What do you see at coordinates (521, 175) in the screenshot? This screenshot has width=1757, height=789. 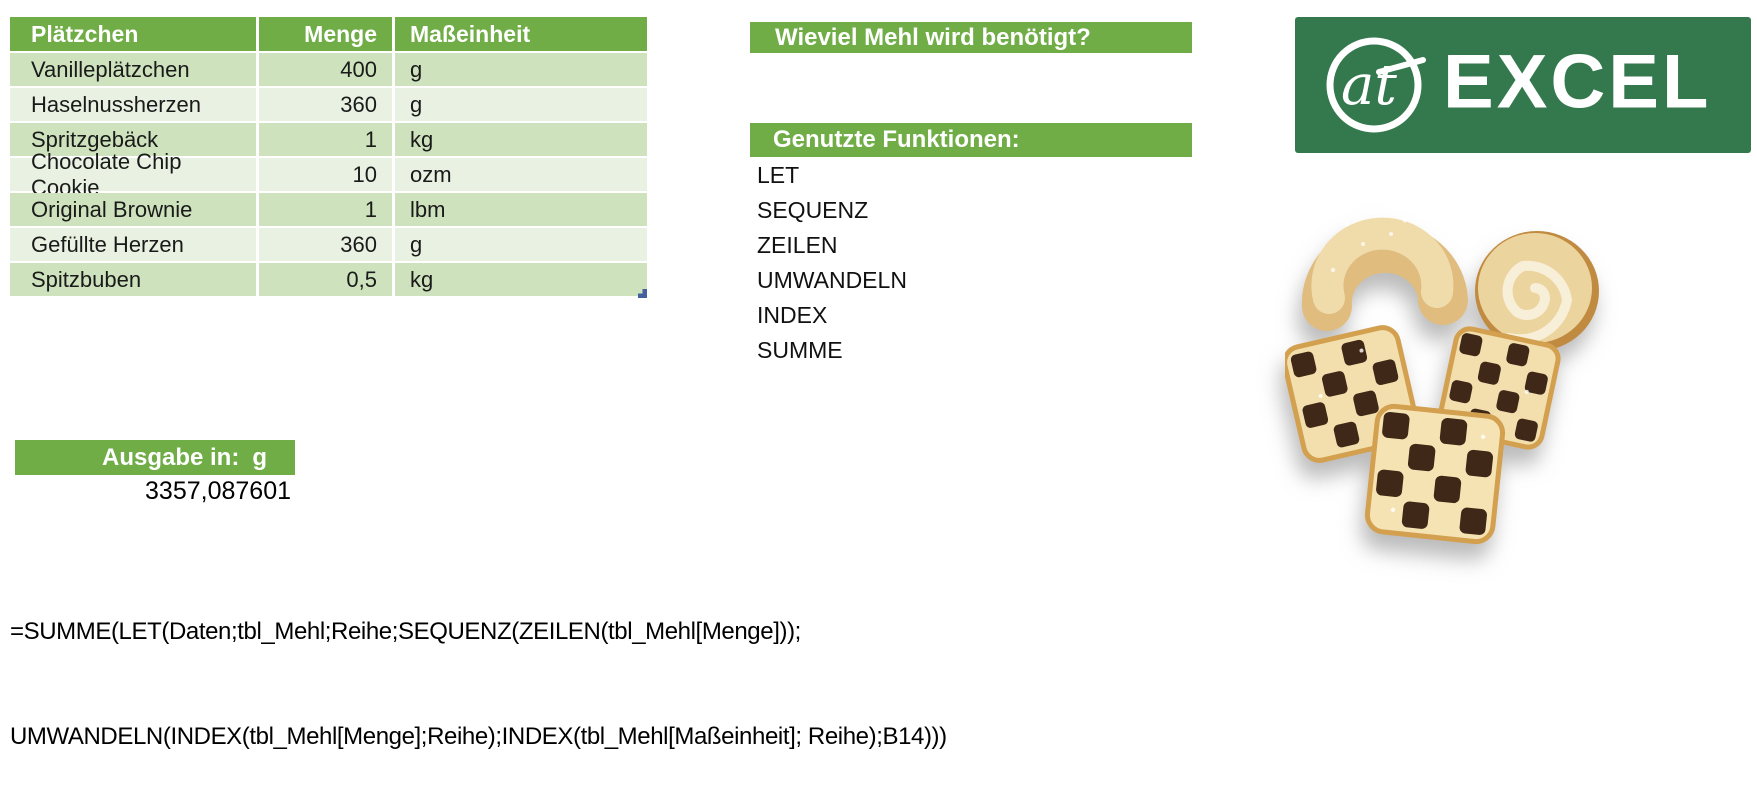 I see `table-cell: ozm` at bounding box center [521, 175].